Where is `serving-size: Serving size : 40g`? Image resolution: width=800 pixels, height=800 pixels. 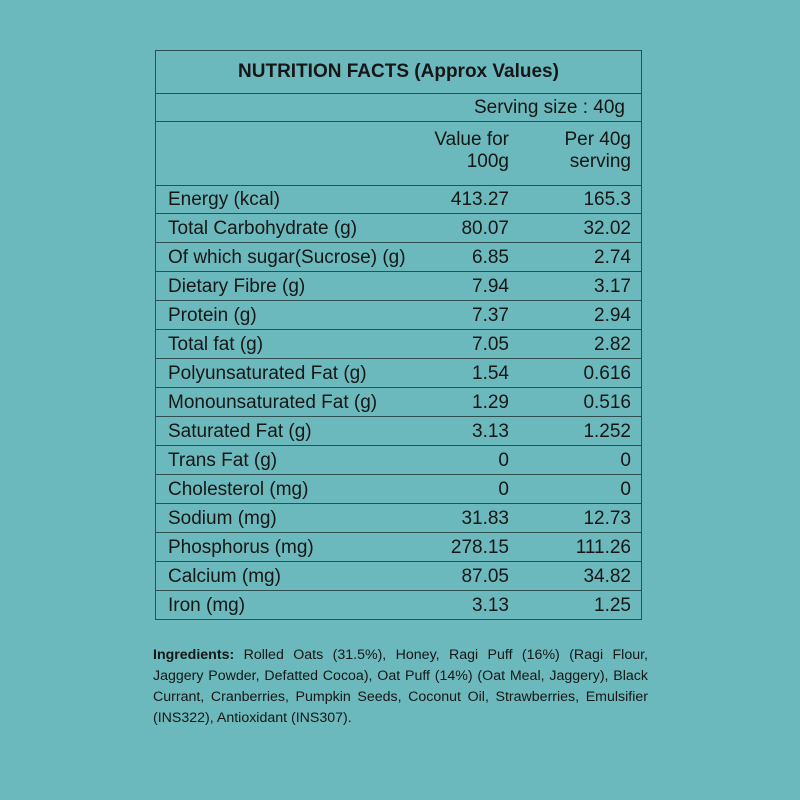 serving-size: Serving size : 40g is located at coordinates (398, 107).